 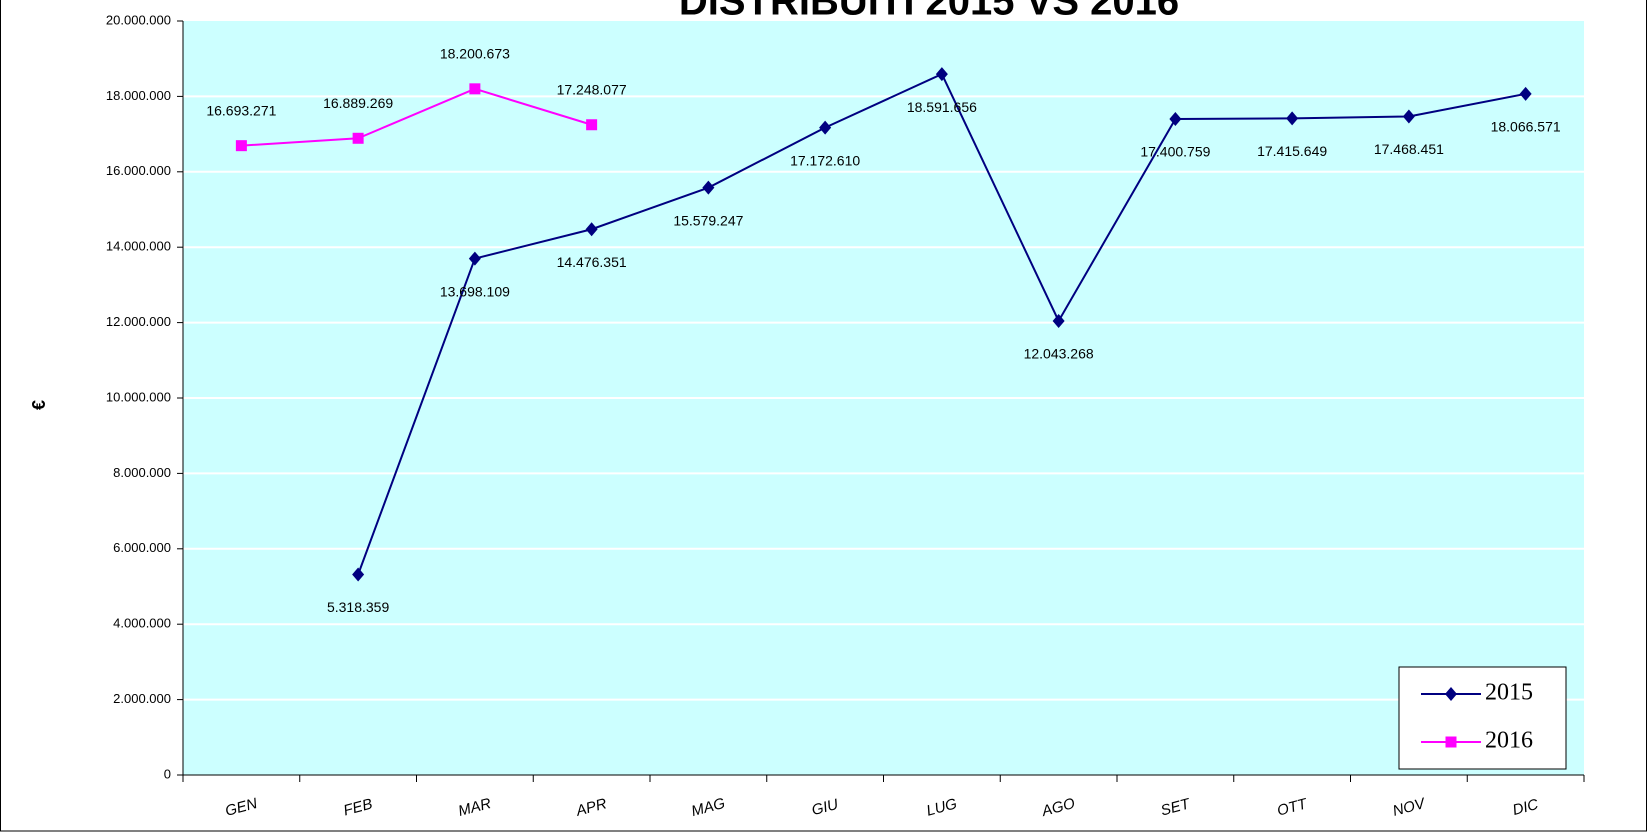 What do you see at coordinates (358, 607) in the screenshot?
I see `data-label: 5.318.359` at bounding box center [358, 607].